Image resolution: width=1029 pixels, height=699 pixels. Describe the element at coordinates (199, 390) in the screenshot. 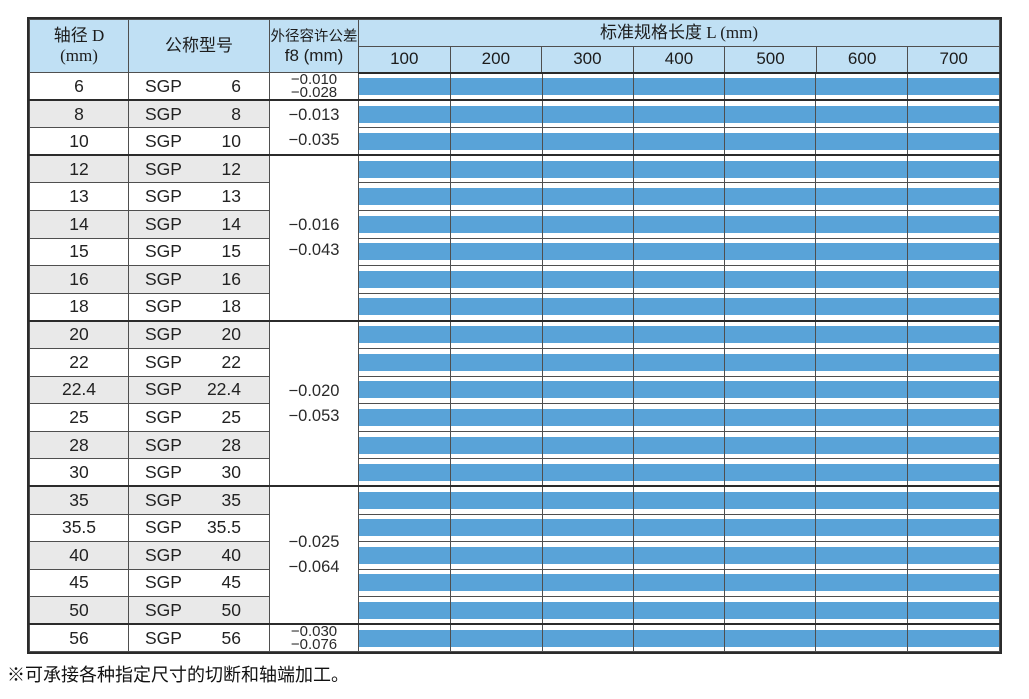

I see `model-cell: SGP 22.4` at that location.